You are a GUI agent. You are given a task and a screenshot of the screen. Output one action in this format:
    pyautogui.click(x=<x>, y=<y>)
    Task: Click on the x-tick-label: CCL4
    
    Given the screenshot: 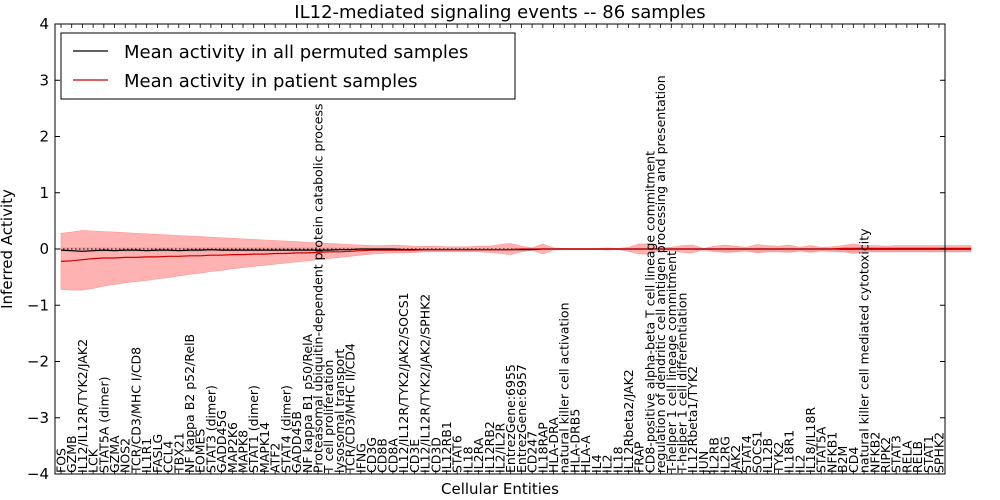 What is the action you would take?
    pyautogui.click(x=168, y=457)
    